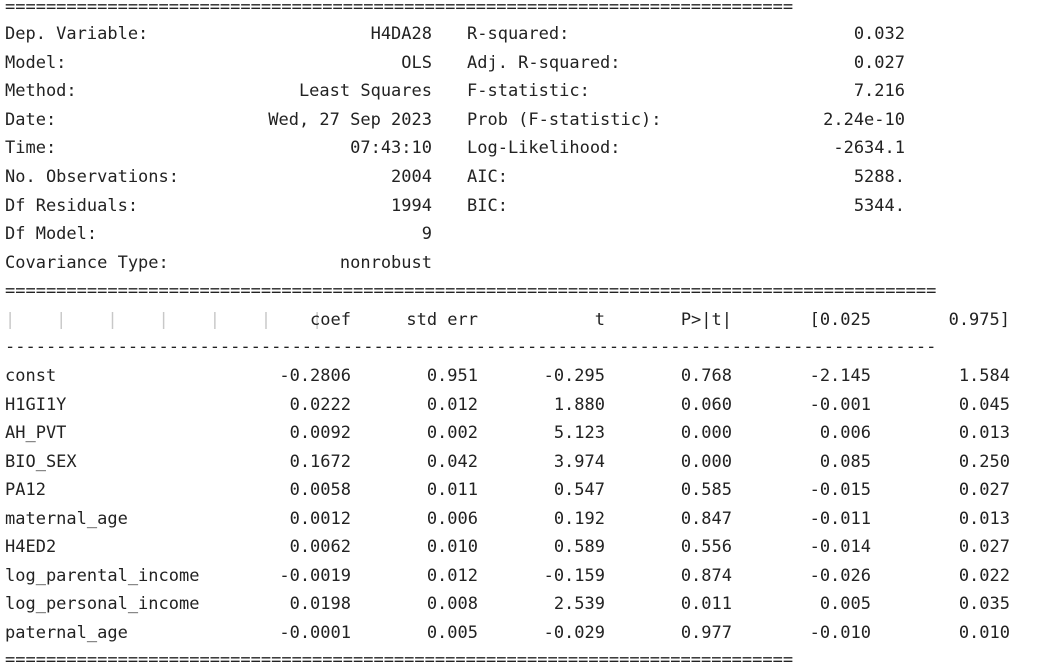 This screenshot has height=667, width=1045. What do you see at coordinates (706, 632) in the screenshot?
I see `cell-p: 0.977` at bounding box center [706, 632].